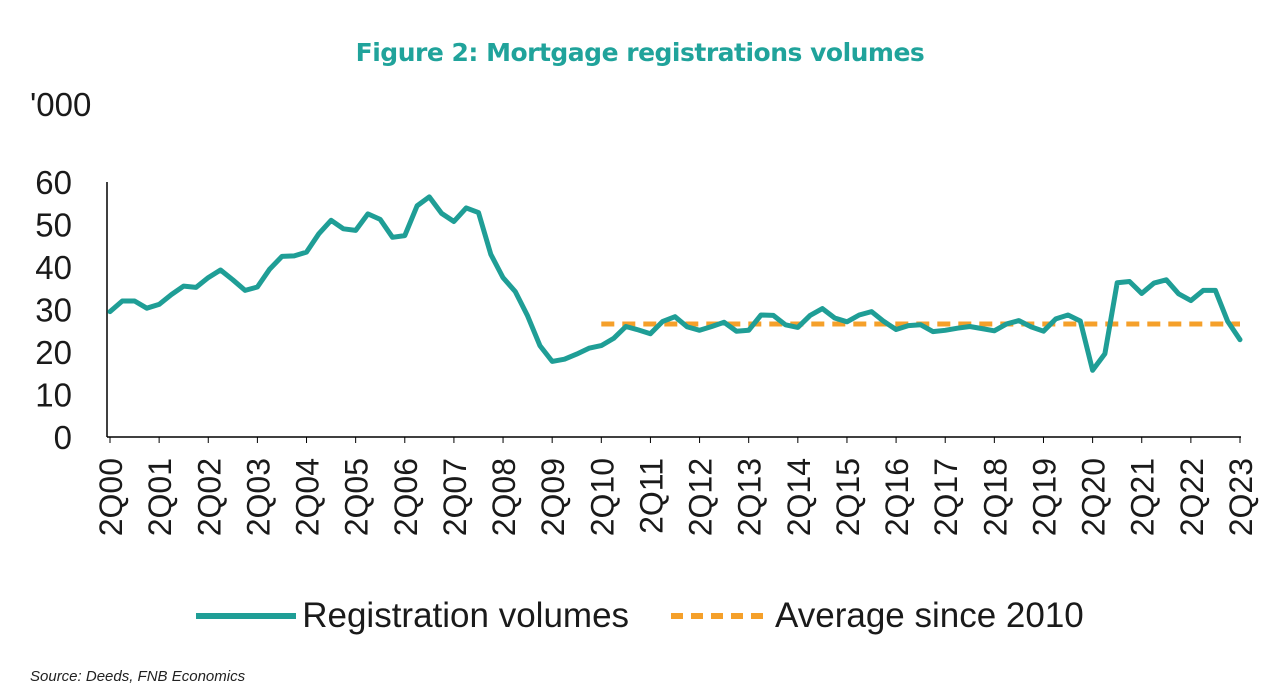 The image size is (1280, 700). What do you see at coordinates (209, 497) in the screenshot?
I see `x-tick-label: 2Q02` at bounding box center [209, 497].